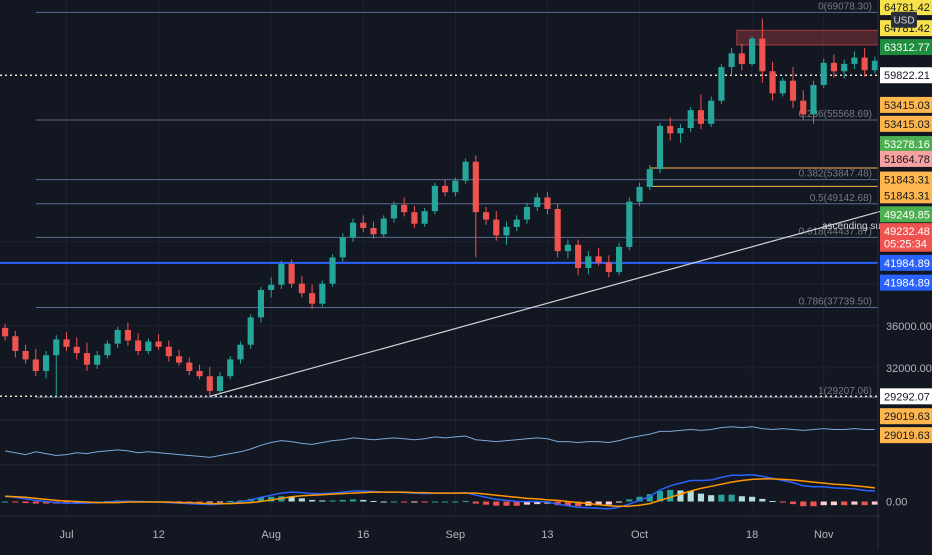  What do you see at coordinates (907, 196) in the screenshot?
I see `price-label-10: 51843.31` at bounding box center [907, 196].